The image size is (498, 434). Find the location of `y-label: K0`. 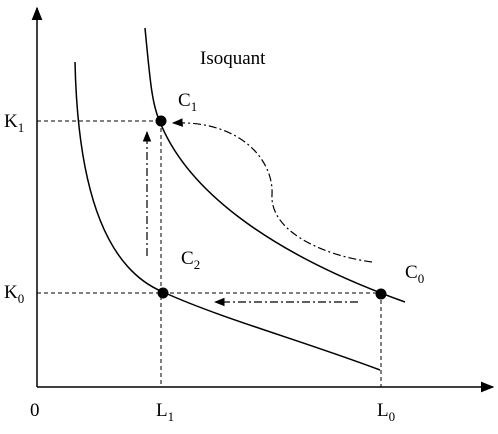

y-label: K0 is located at coordinates (14, 294).